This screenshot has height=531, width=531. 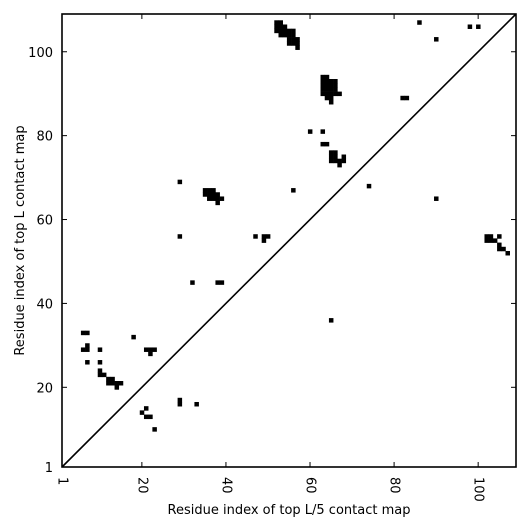 What do you see at coordinates (44, 388) in the screenshot?
I see `y-tick-label: 20` at bounding box center [44, 388].